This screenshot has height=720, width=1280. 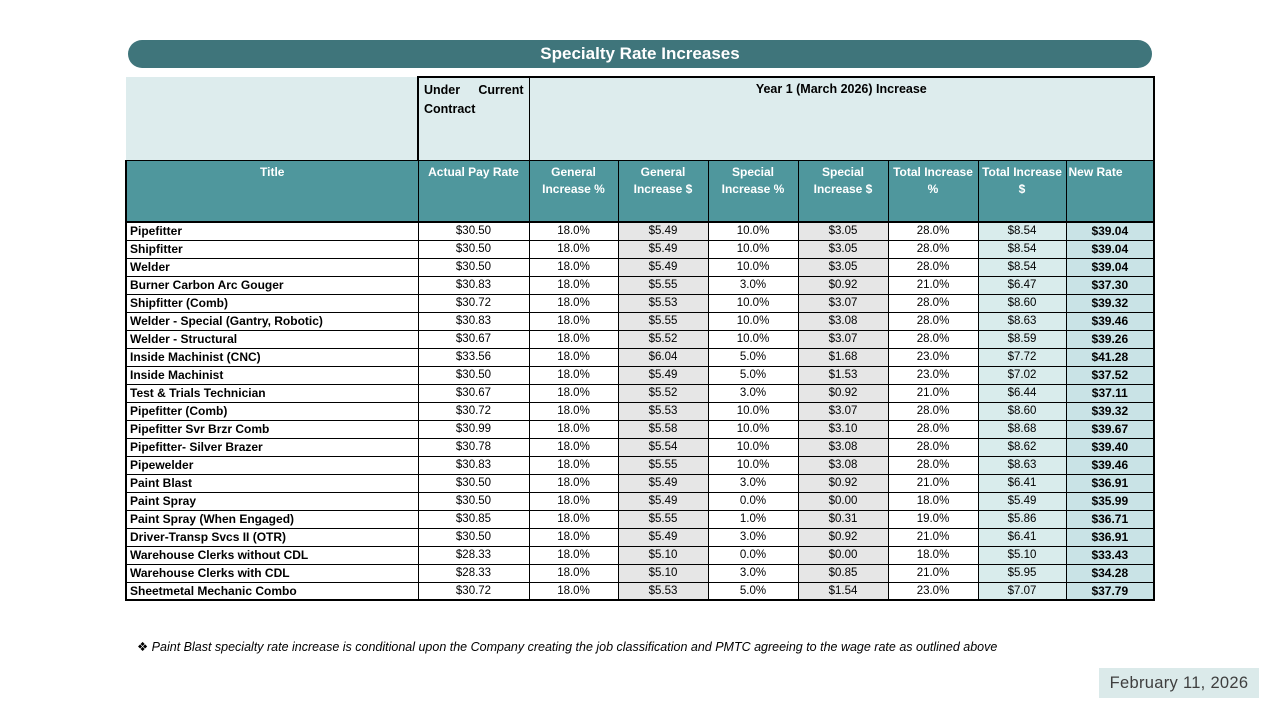 I want to click on year1-increase-header: Year 1 (March 2026) Increase, so click(x=842, y=118).